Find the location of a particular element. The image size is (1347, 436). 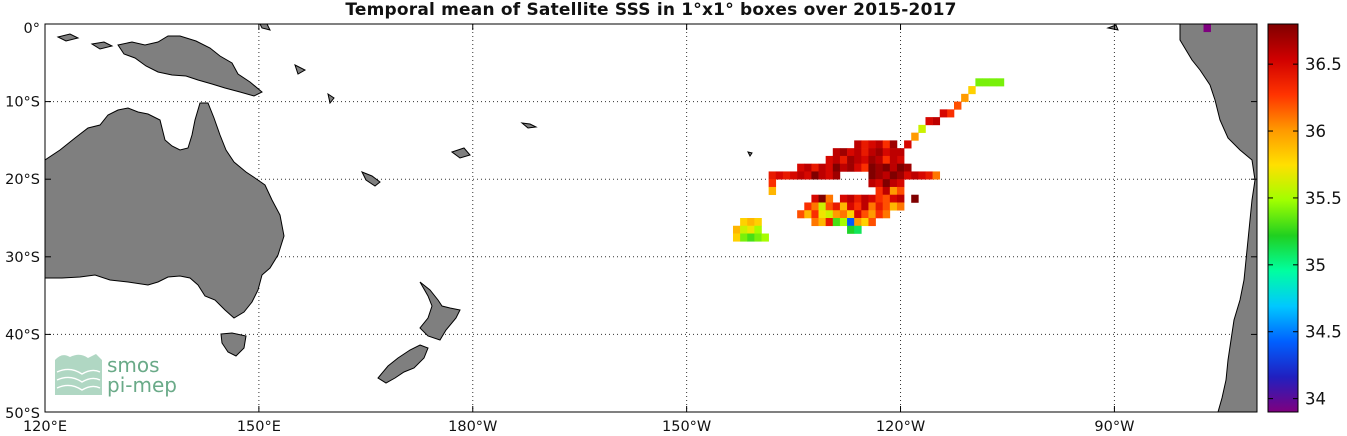

colorbar: 34 34.5 35 35.5 36 36.5 is located at coordinates (1304, 218).